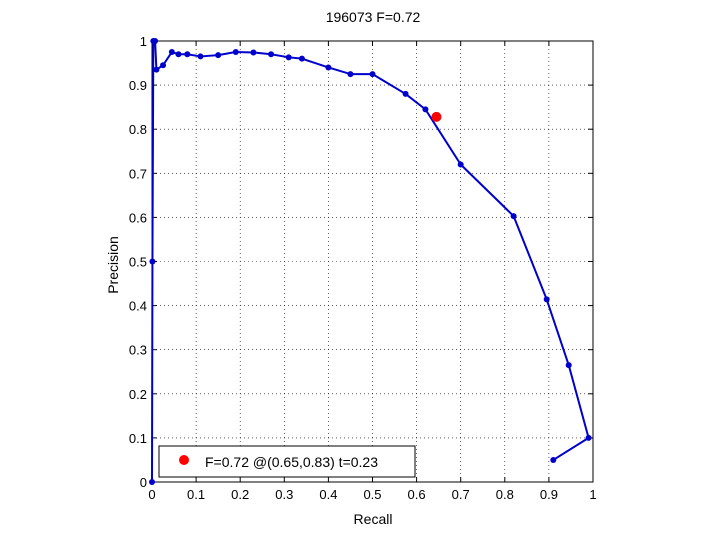 The width and height of the screenshot is (720, 540). Describe the element at coordinates (461, 494) in the screenshot. I see `x-tick-label: 0.7` at that location.